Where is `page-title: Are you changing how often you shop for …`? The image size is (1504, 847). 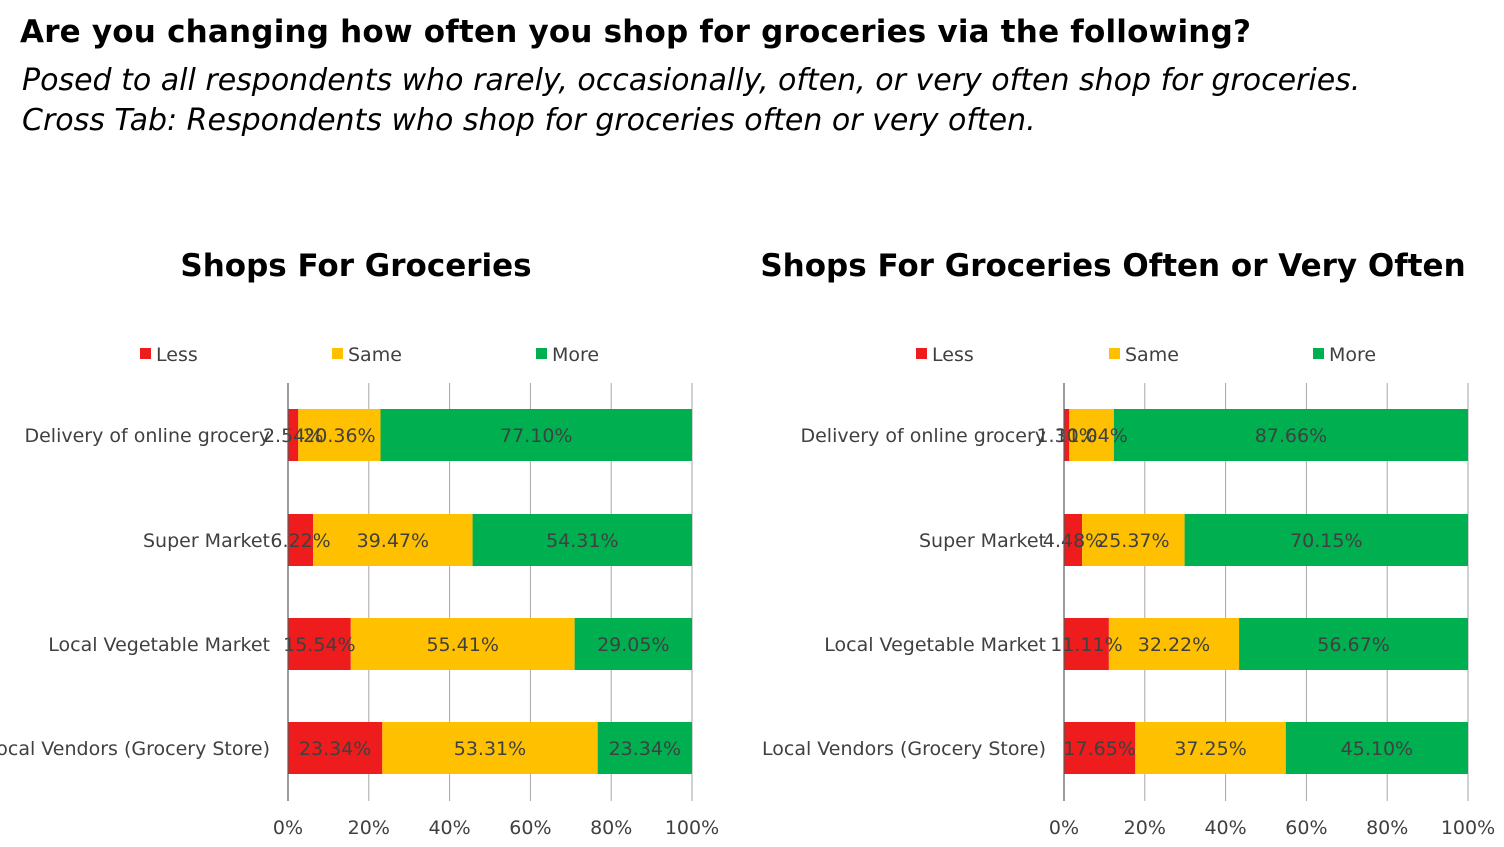 page-title: Are you changing how often you shop for … is located at coordinates (636, 32).